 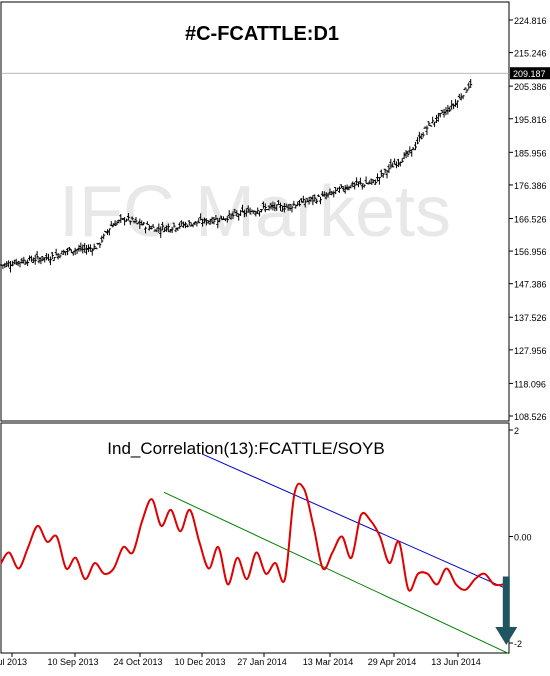 I want to click on correlation-line, so click(x=252, y=537).